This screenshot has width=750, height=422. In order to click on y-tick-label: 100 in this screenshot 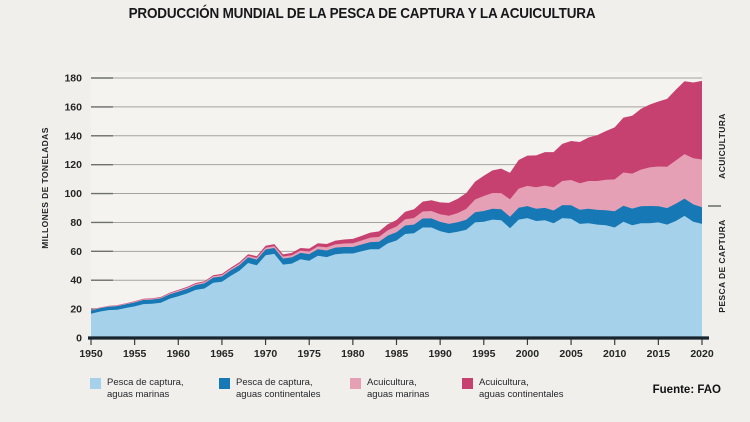, I will do `click(73, 194)`.